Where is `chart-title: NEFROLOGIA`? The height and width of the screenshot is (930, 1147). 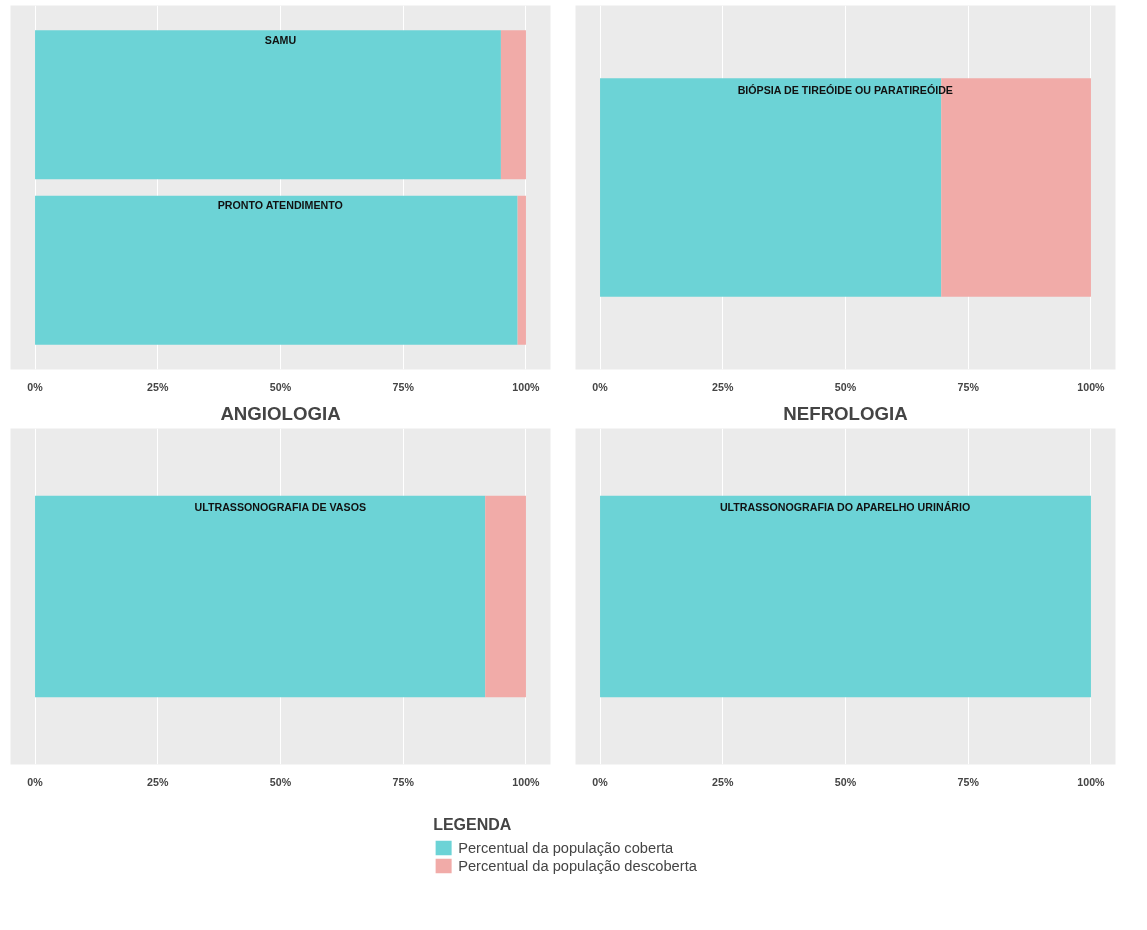 chart-title: NEFROLOGIA is located at coordinates (845, 413).